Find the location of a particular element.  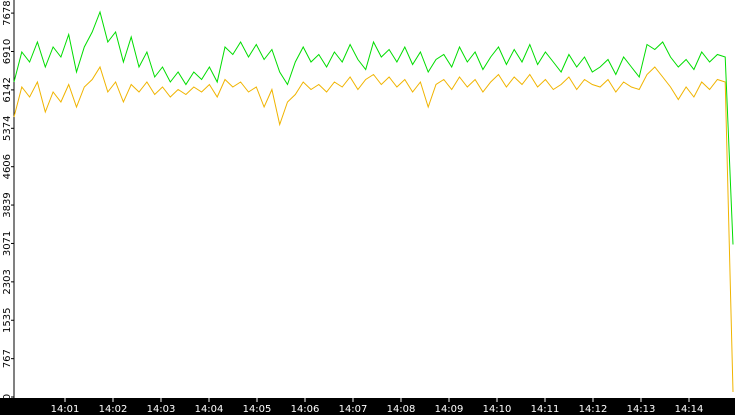

y-tick-label: 0 is located at coordinates (7, 397).